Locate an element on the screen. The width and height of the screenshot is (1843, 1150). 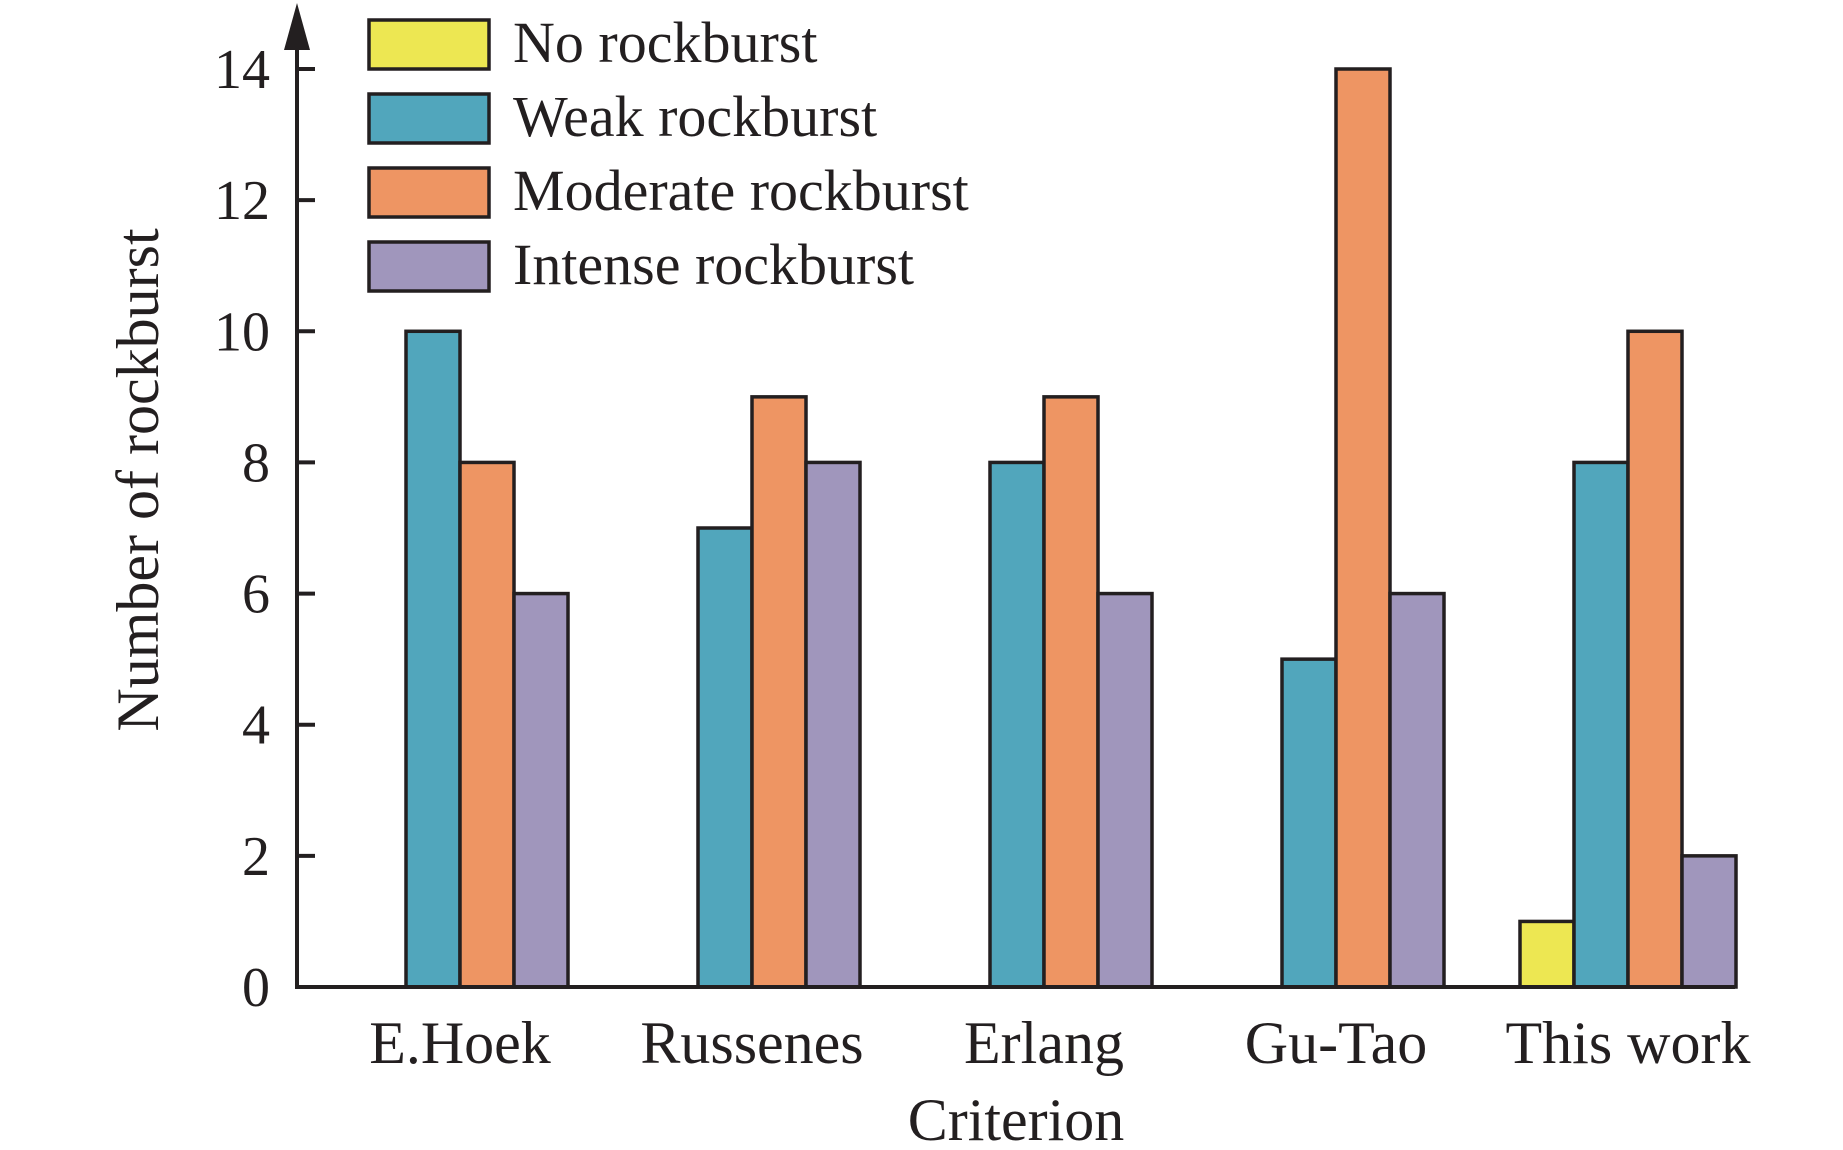
bar-gu-tao-weak-rockburst is located at coordinates (1309, 823).